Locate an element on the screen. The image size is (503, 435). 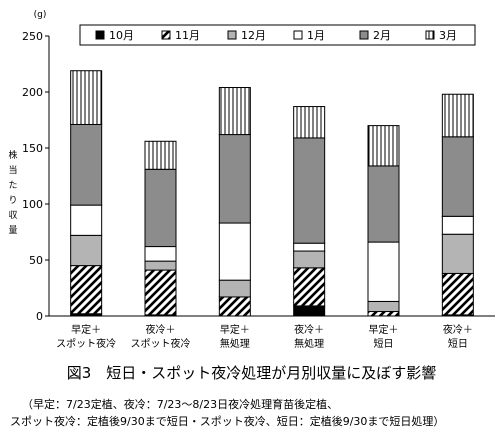
legend-item: 3月 is located at coordinates (441, 35).